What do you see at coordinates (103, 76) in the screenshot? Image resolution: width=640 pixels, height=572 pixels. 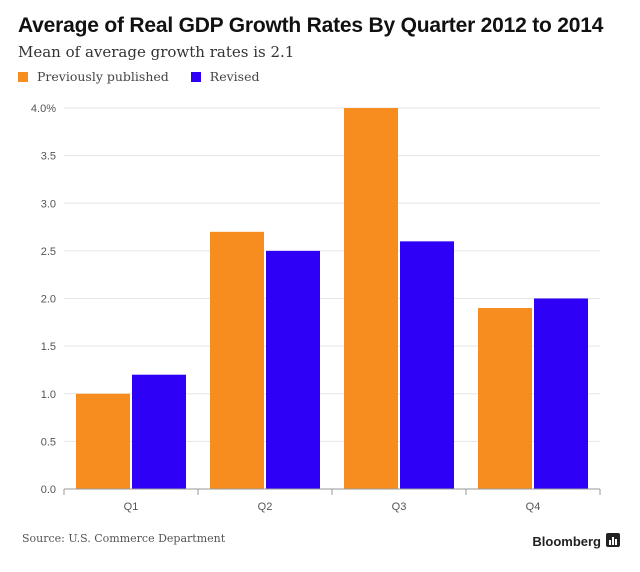 I see `legend-label-previously-published: Previously published` at bounding box center [103, 76].